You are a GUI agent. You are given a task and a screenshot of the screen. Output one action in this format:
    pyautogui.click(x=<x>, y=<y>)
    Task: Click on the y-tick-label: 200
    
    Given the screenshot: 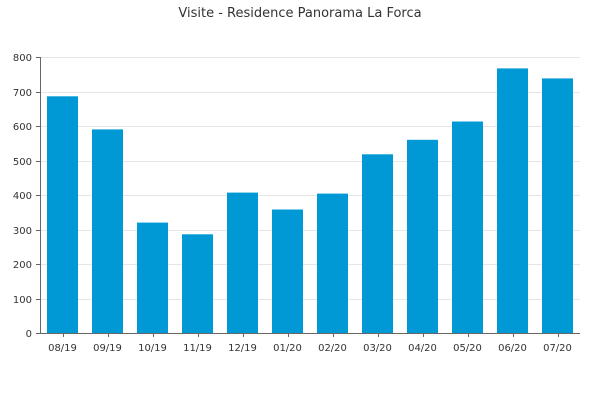 What is the action you would take?
    pyautogui.click(x=22, y=265)
    